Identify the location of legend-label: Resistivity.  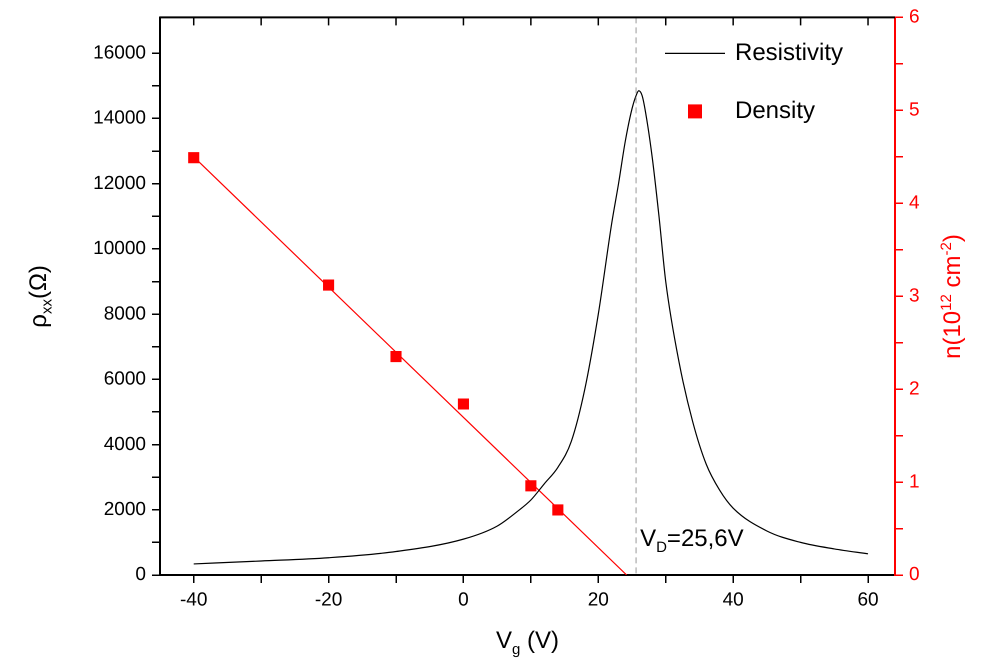
(789, 52).